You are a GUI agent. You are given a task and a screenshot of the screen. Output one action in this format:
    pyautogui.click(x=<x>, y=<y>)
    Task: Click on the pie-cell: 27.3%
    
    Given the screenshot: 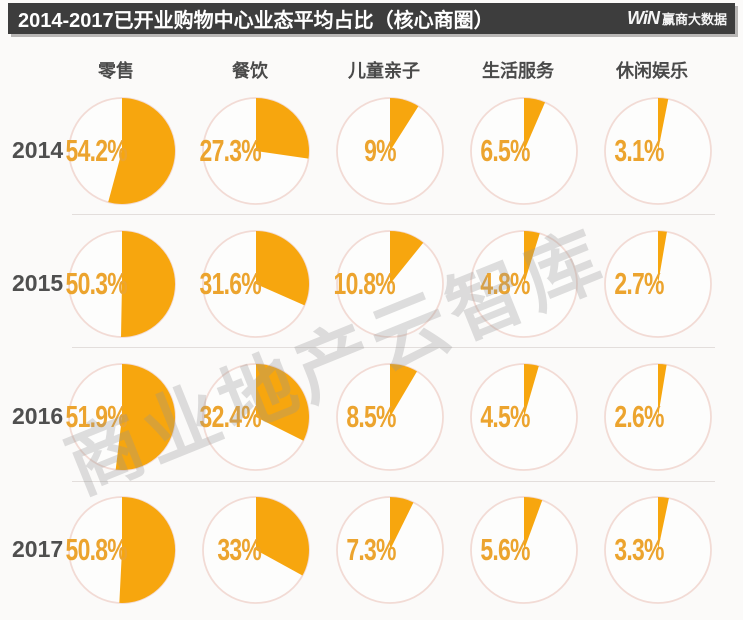 What is the action you would take?
    pyautogui.click(x=256, y=150)
    